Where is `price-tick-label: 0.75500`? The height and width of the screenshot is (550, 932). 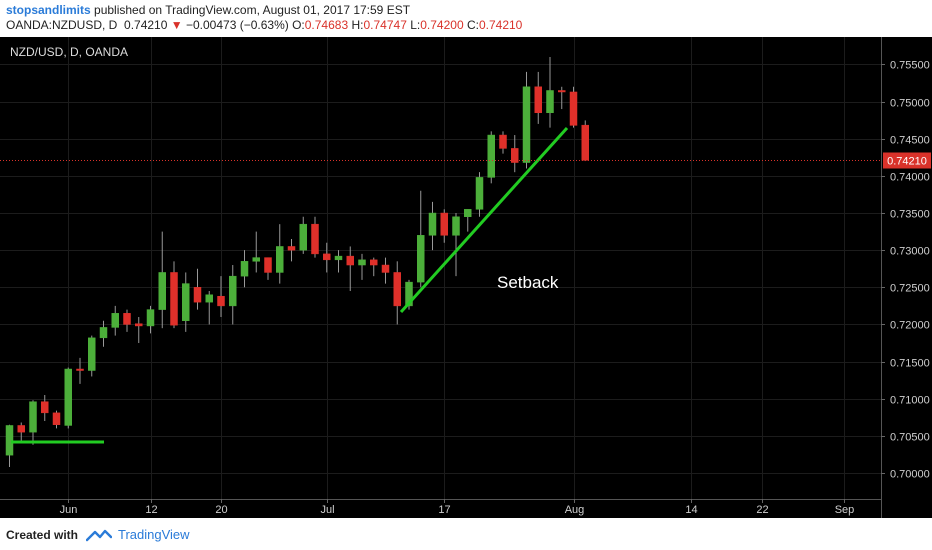 price-tick-label: 0.75500 is located at coordinates (910, 66).